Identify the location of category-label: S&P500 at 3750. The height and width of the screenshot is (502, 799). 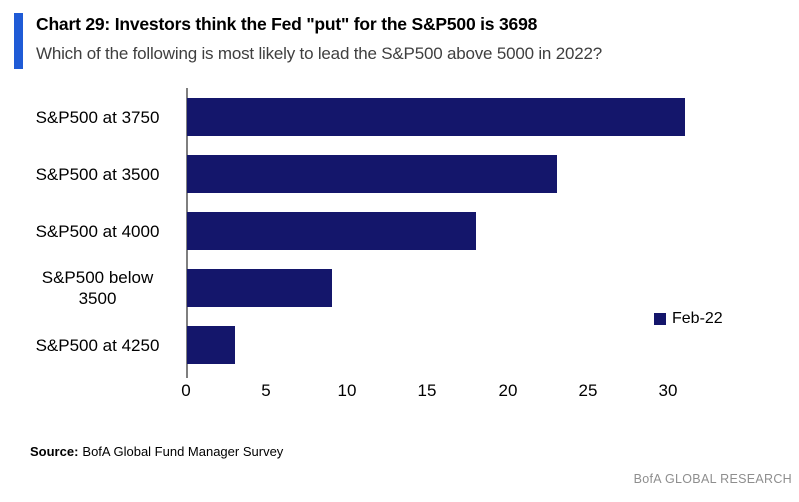
(97, 117).